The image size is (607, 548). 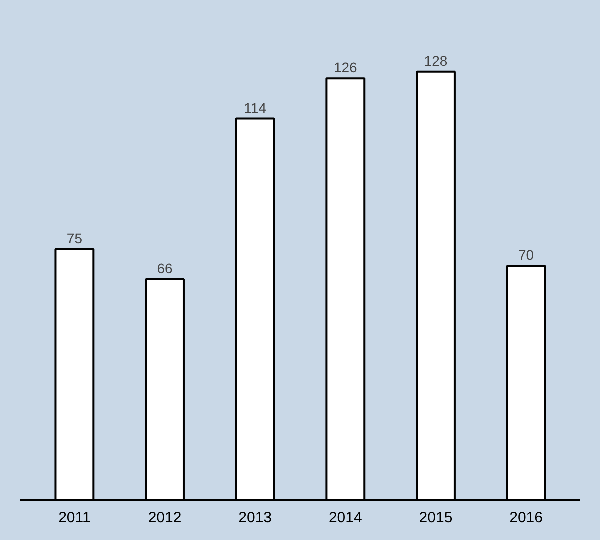 I want to click on x-tick-label: 2011, so click(x=74, y=518).